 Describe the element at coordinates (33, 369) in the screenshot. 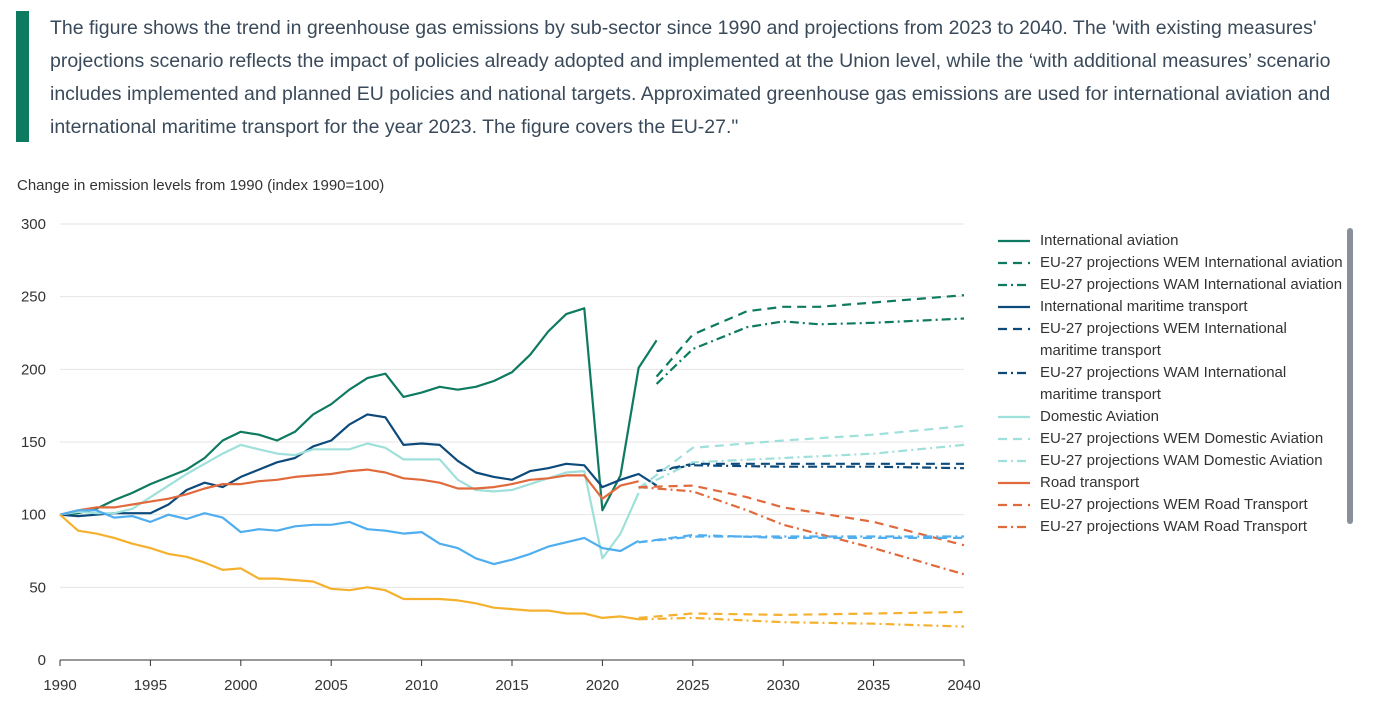

I see `y-tick-label: 200` at that location.